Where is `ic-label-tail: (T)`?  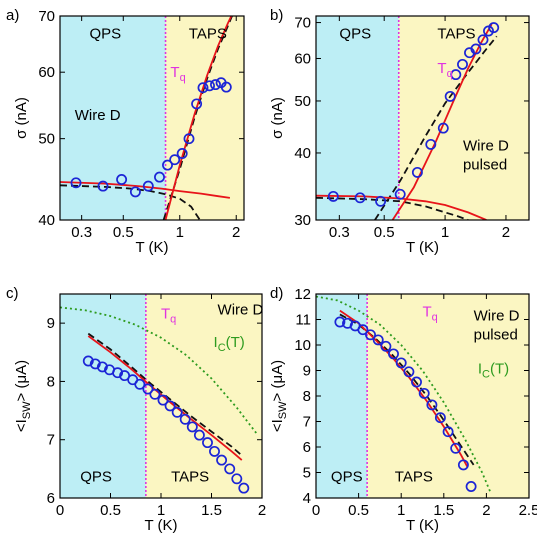 ic-label-tail: (T) is located at coordinates (235, 342).